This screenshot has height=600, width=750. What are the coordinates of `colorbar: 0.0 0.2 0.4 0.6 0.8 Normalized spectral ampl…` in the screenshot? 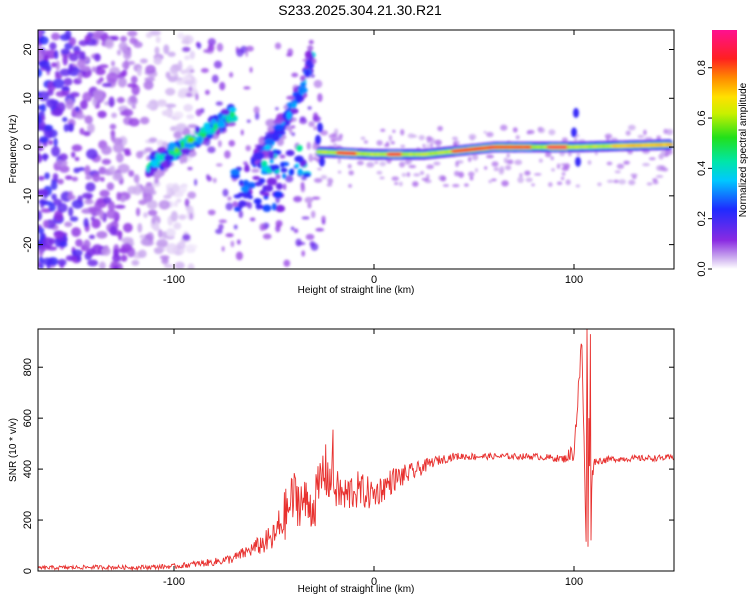 It's located at (722, 153).